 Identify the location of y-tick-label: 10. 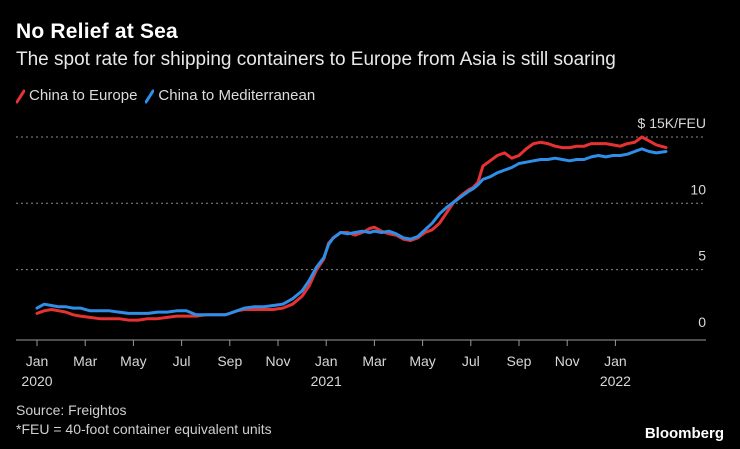
(698, 189).